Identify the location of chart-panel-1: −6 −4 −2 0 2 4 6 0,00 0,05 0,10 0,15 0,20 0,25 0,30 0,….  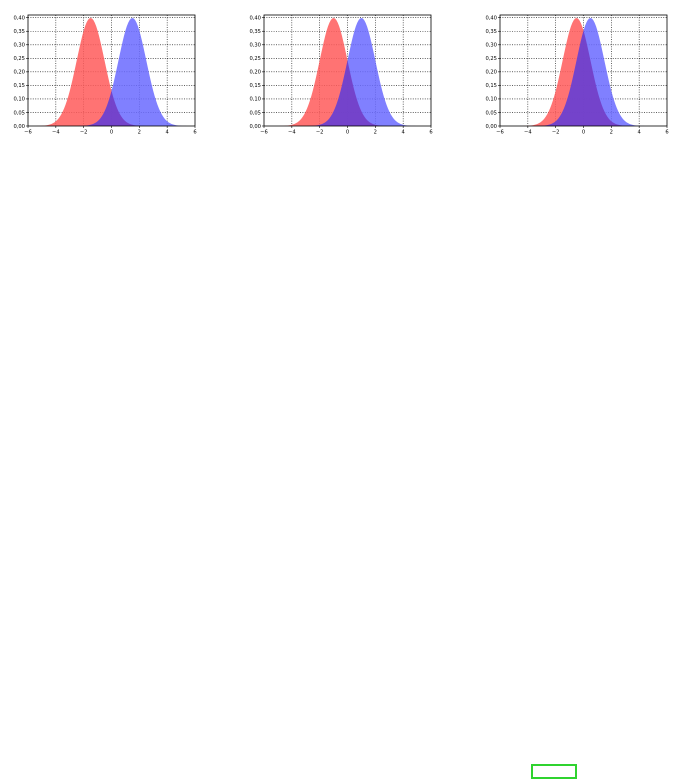
(100, 75).